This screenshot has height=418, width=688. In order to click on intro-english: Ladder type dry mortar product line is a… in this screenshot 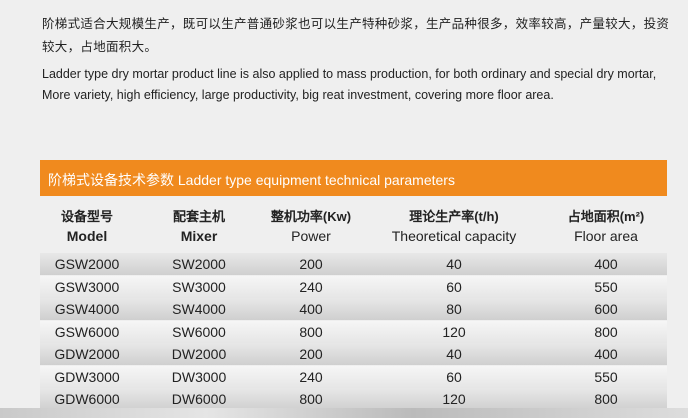, I will do `click(349, 84)`.